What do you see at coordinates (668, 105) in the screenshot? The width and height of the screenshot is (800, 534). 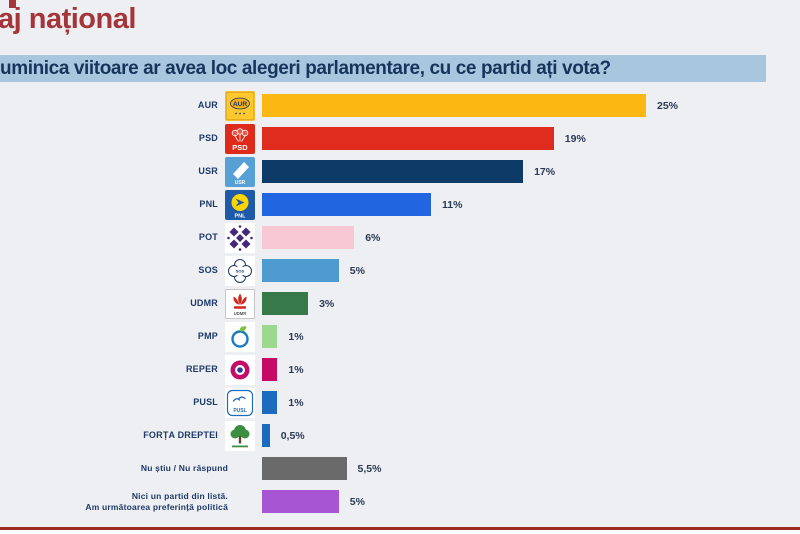 I see `value-label: 25%` at bounding box center [668, 105].